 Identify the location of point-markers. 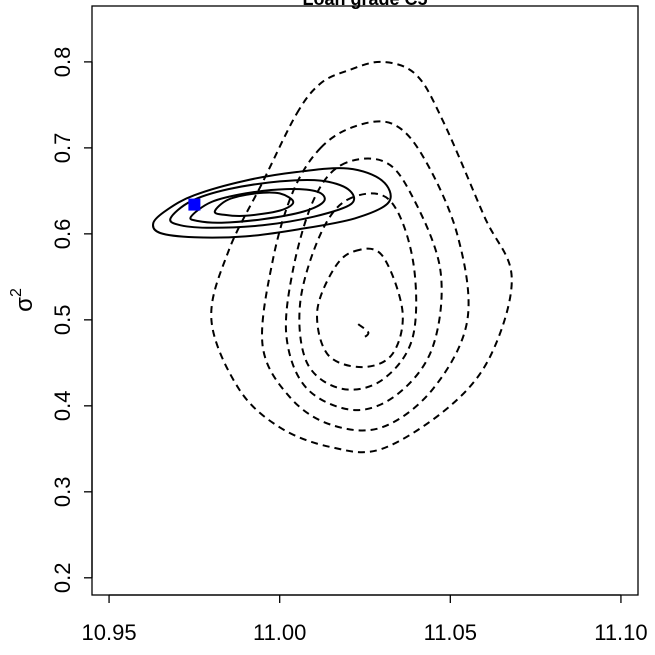
(194, 204).